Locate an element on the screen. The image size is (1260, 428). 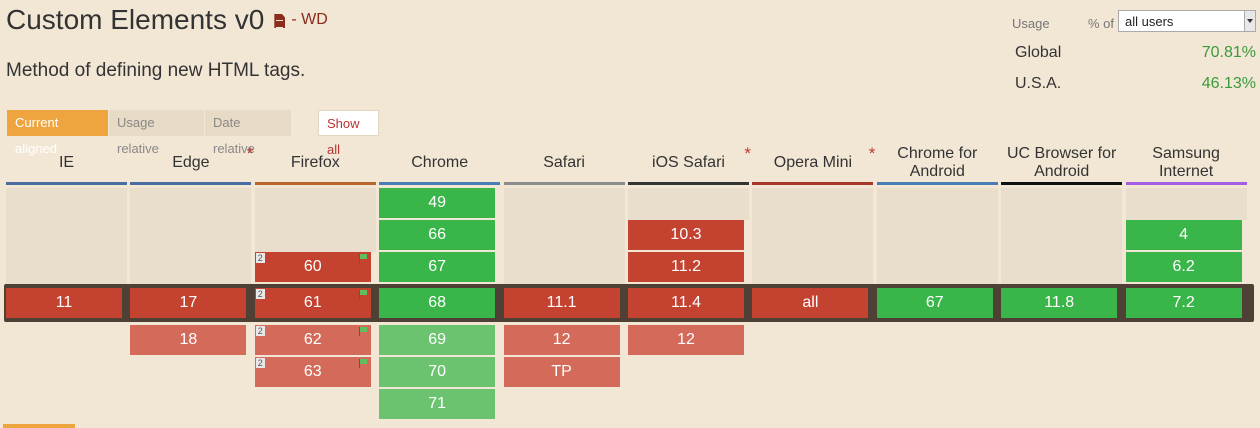
version-cell-current: 17 is located at coordinates (188, 303).